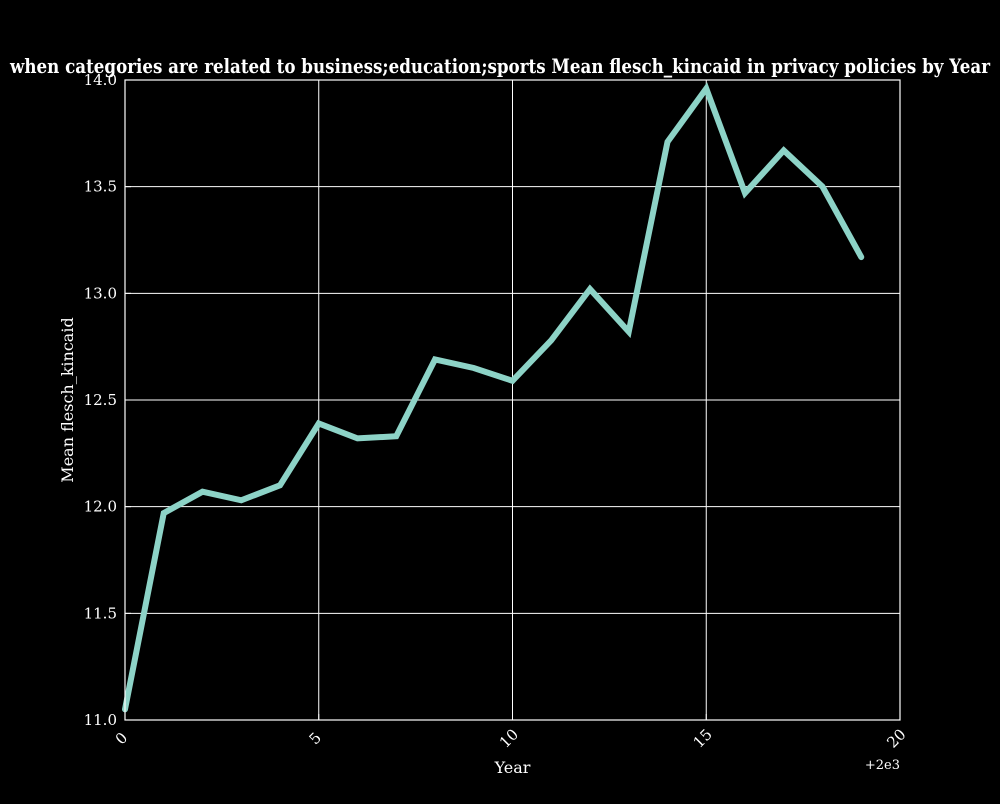  Describe the element at coordinates (896, 738) in the screenshot. I see `x-tick-label: 20` at that location.